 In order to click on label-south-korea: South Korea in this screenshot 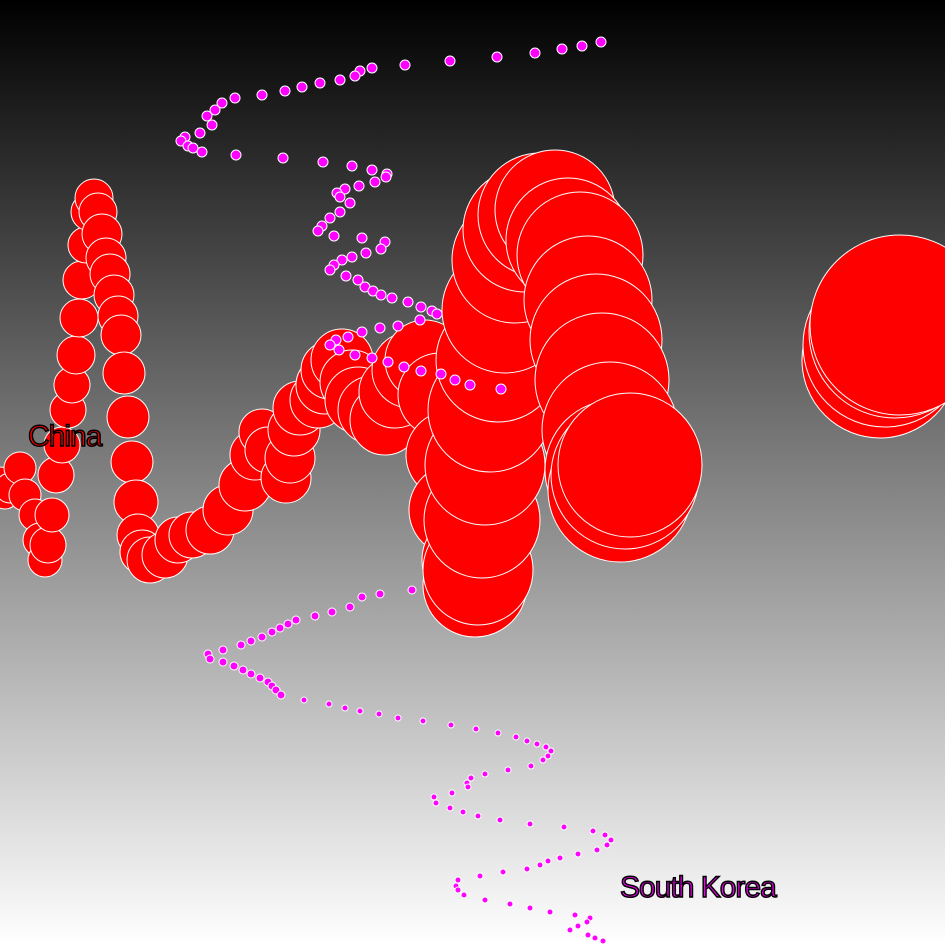, I will do `click(698, 887)`.